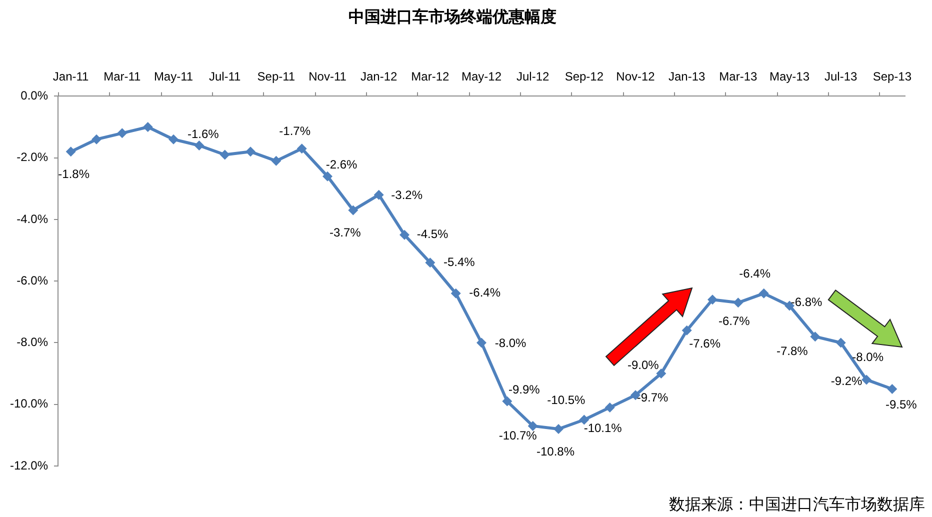  I want to click on x-tick-label: Sep-11, so click(276, 76).